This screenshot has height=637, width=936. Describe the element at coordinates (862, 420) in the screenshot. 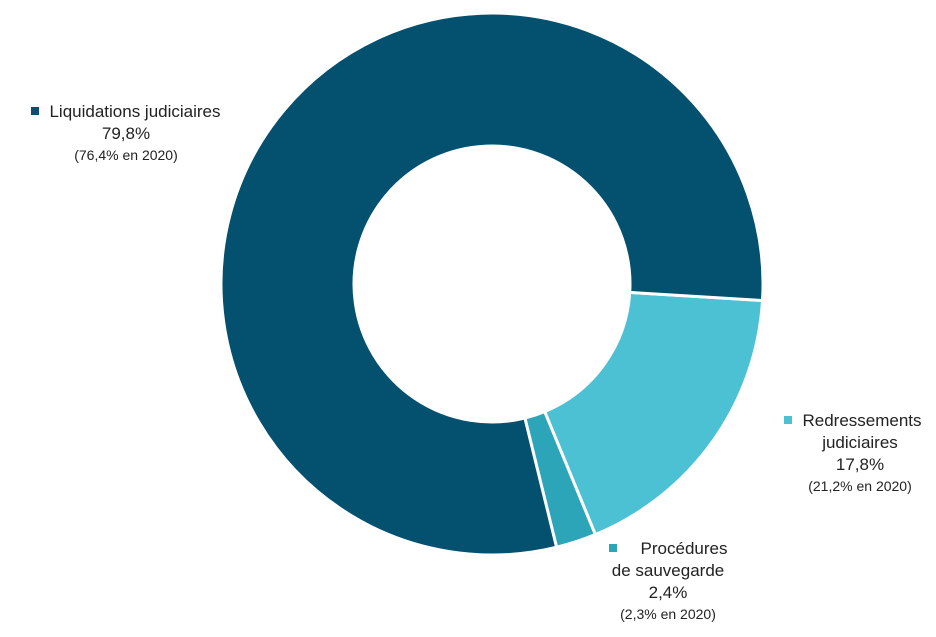

I see `label-redressements-text-1: Redressements` at that location.